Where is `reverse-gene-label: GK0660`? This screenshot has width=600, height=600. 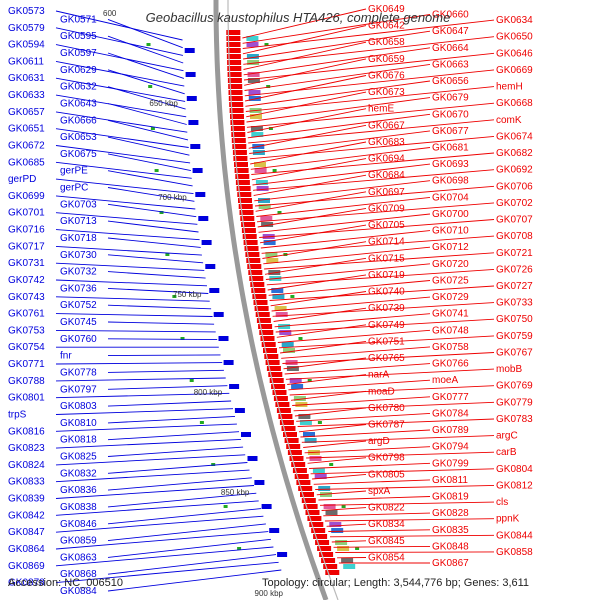 reverse-gene-label: GK0660 is located at coordinates (450, 15).